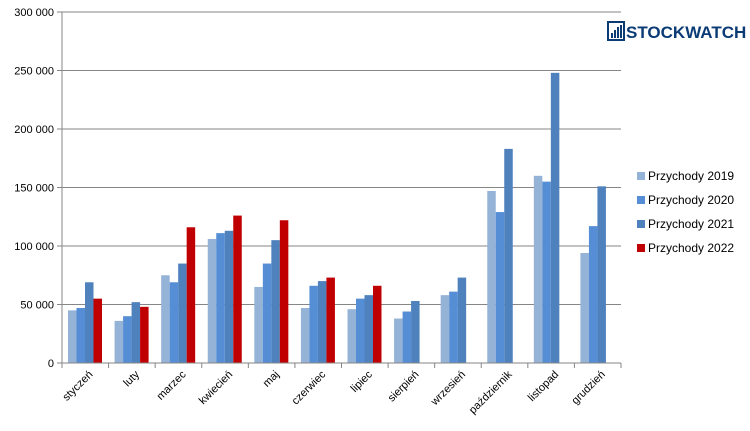  What do you see at coordinates (309, 387) in the screenshot?
I see `x-tick-label: czerwiec` at bounding box center [309, 387].